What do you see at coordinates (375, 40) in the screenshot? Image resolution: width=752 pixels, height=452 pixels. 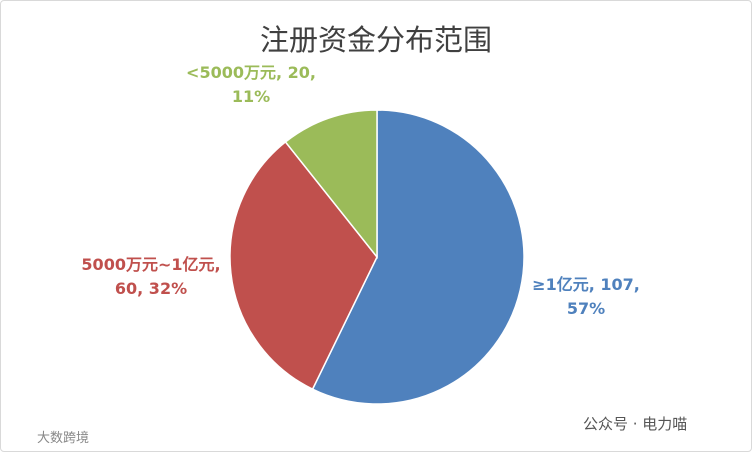 I see `chart-title: 注册资金分布范围` at bounding box center [375, 40].